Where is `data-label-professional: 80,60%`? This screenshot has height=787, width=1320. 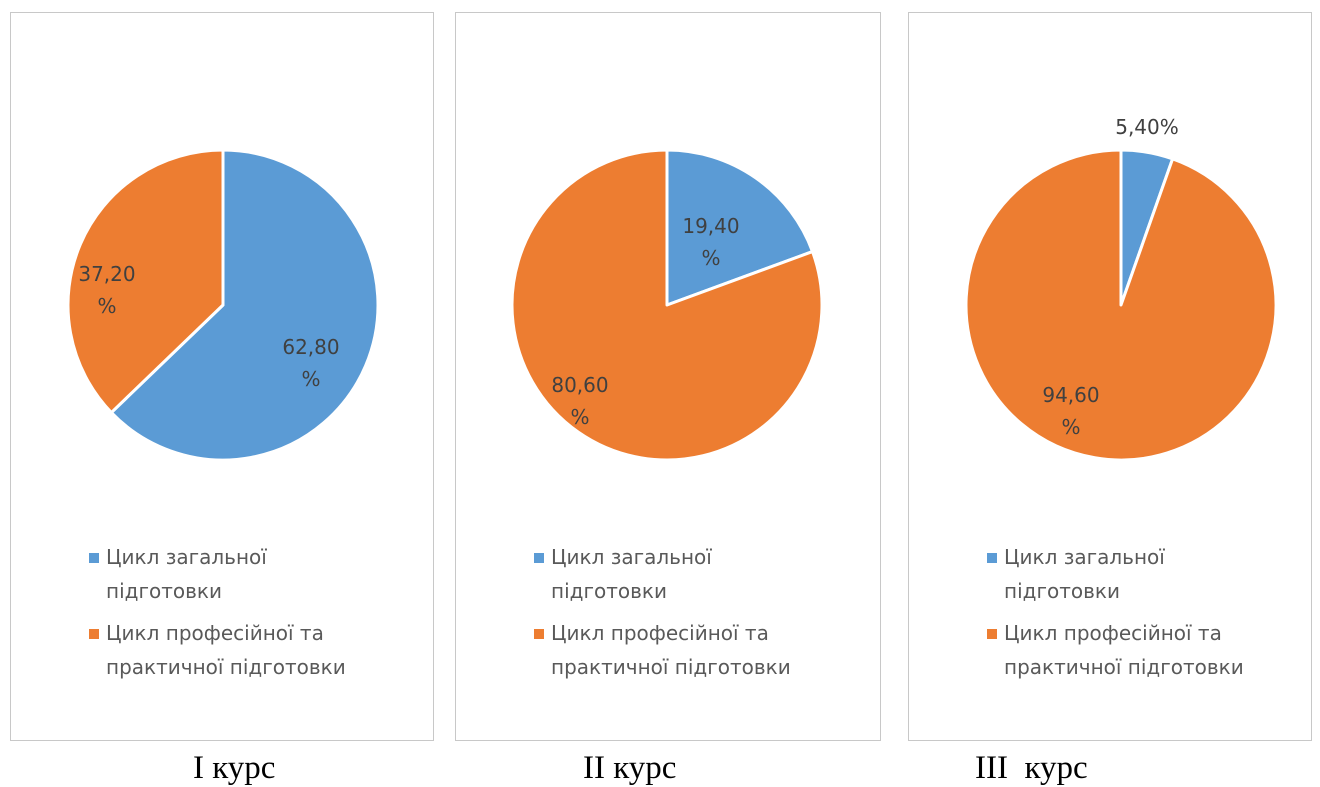 data-label-professional: 80,60% is located at coordinates (579, 401).